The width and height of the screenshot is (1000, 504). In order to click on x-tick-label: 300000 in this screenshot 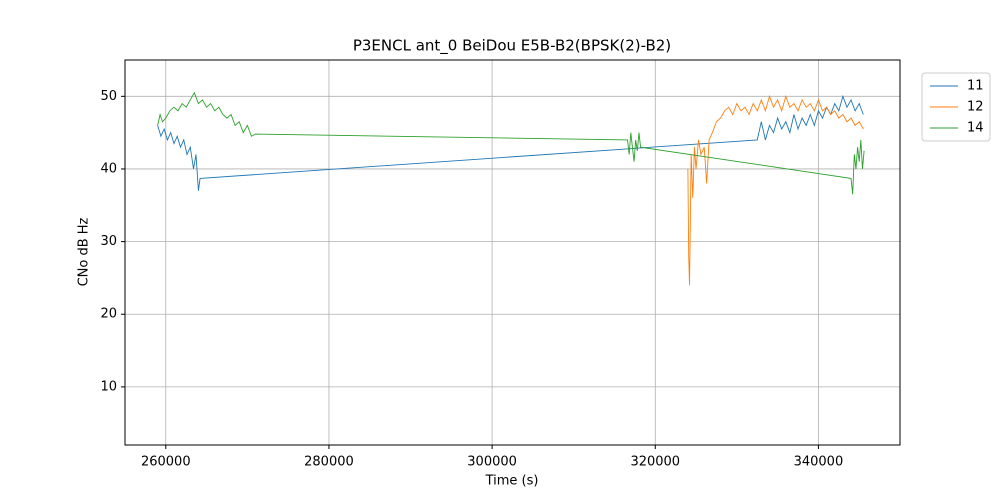, I will do `click(492, 462)`.